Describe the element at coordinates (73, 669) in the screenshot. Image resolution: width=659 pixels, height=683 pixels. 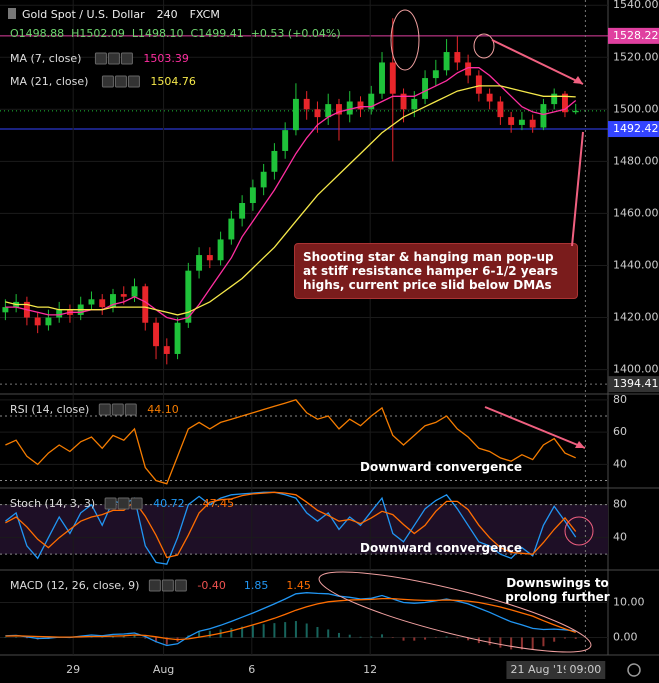
I see `x-tick-label: 29` at that location.